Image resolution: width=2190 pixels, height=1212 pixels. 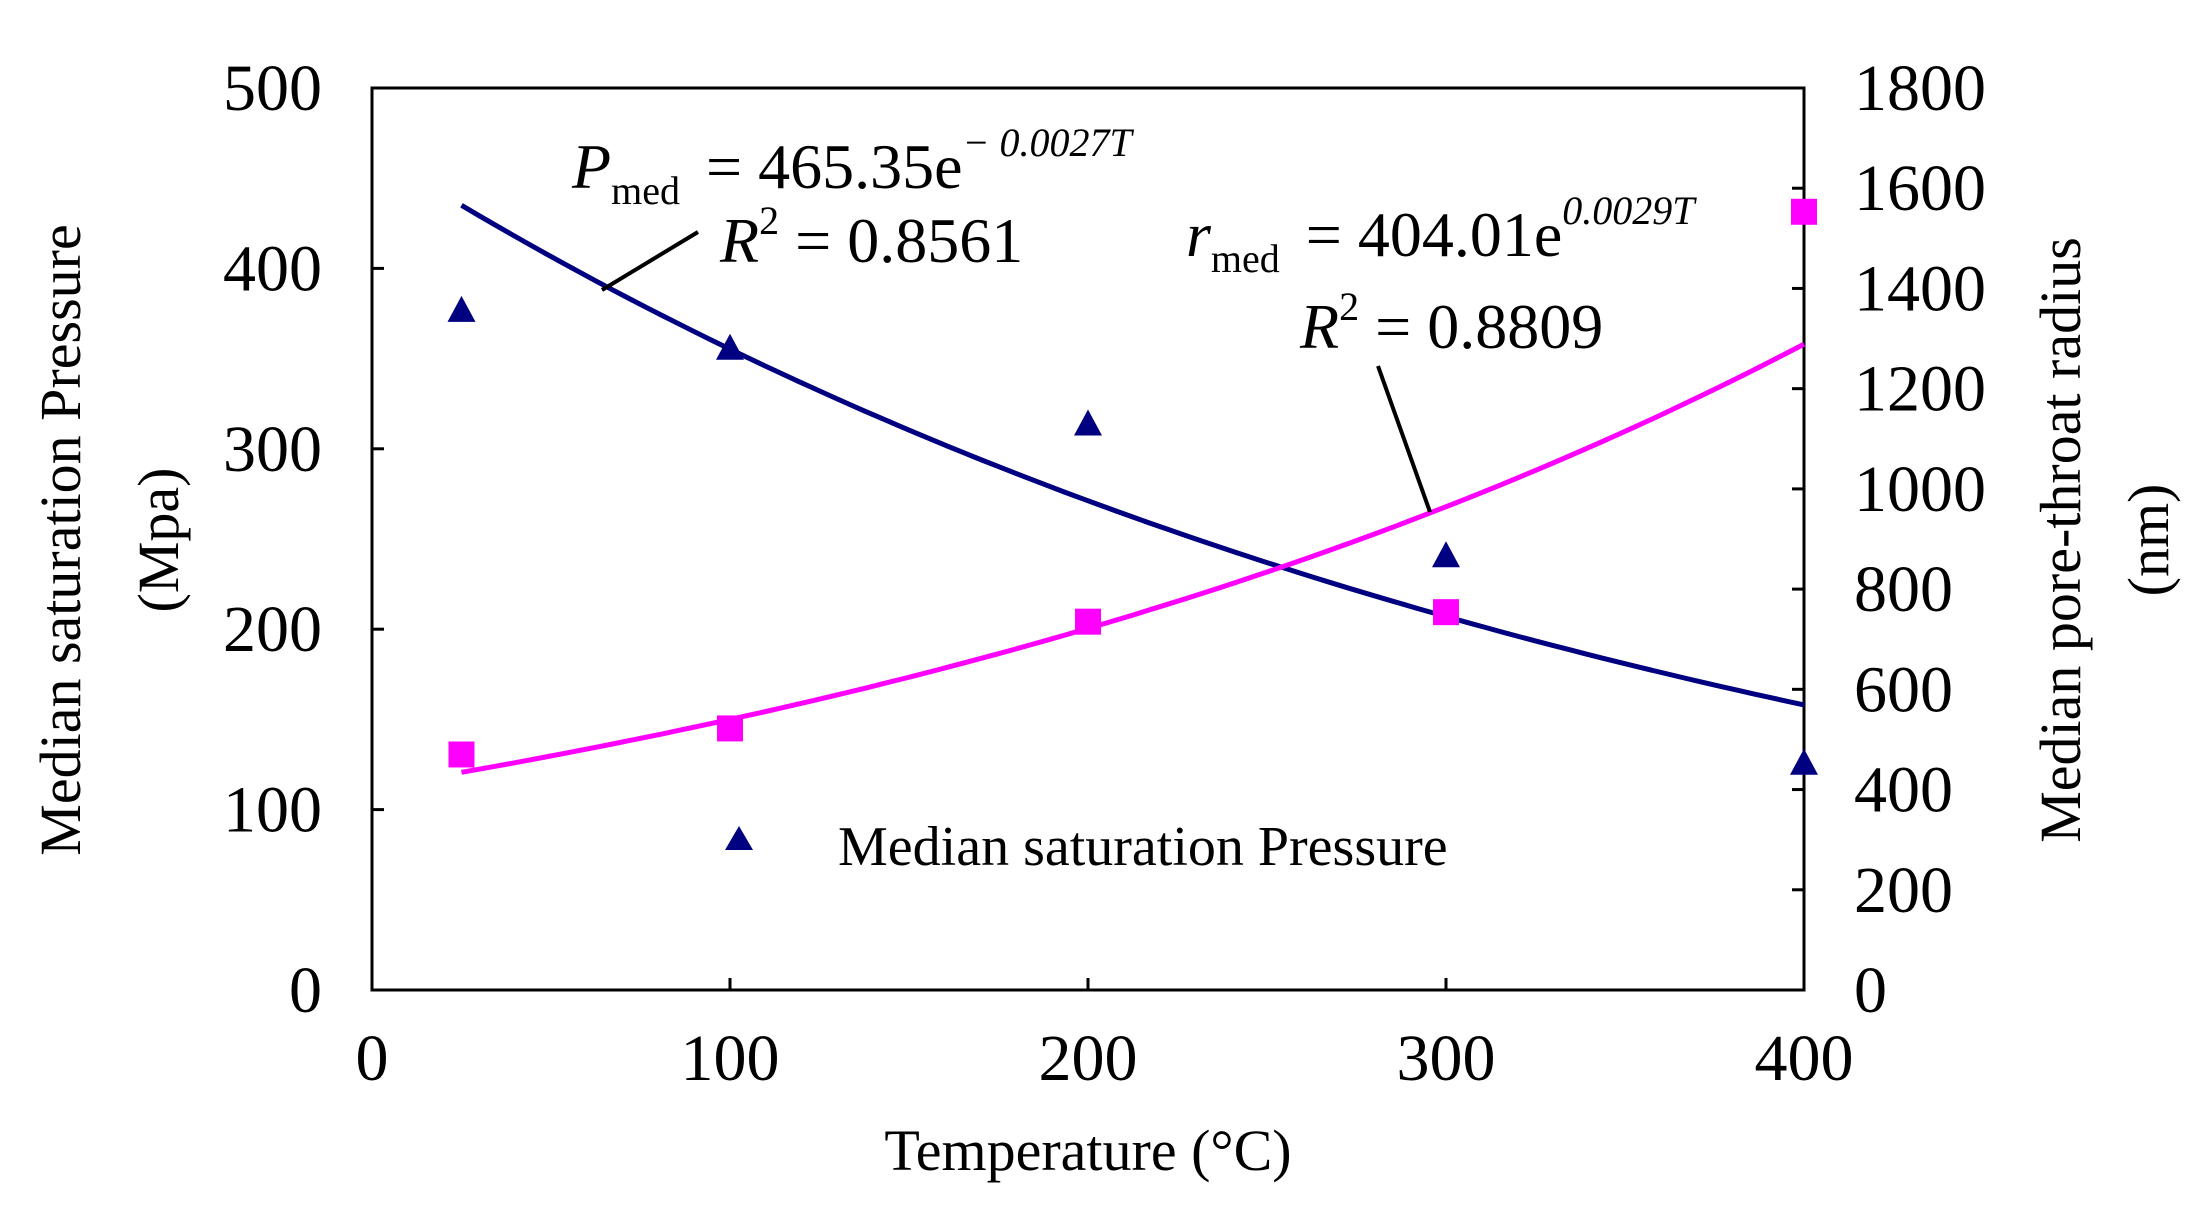 I want to click on right-tick-label: 0, so click(x=1870, y=990).